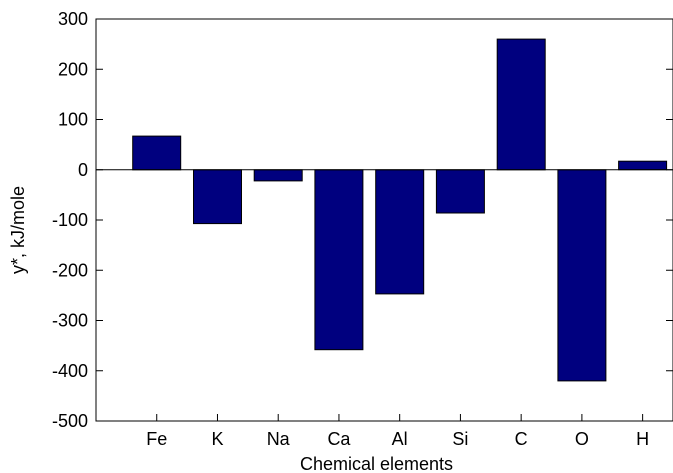 This screenshot has height=473, width=673. What do you see at coordinates (73, 120) in the screenshot?
I see `y-tick-label: 100` at bounding box center [73, 120].